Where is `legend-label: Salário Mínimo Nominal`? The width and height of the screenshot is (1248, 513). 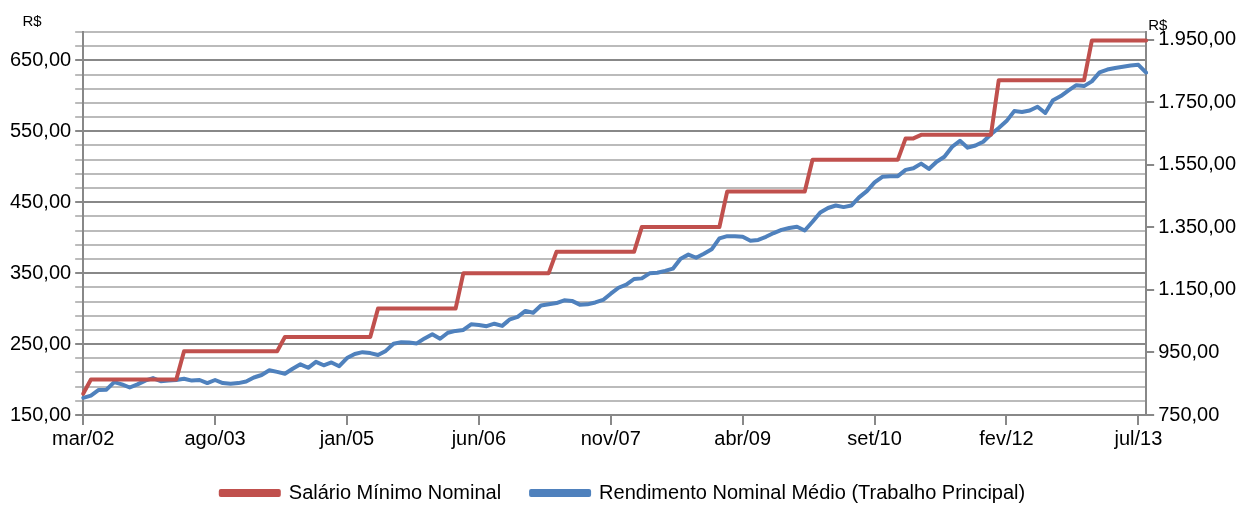 legend-label: Salário Mínimo Nominal is located at coordinates (395, 491).